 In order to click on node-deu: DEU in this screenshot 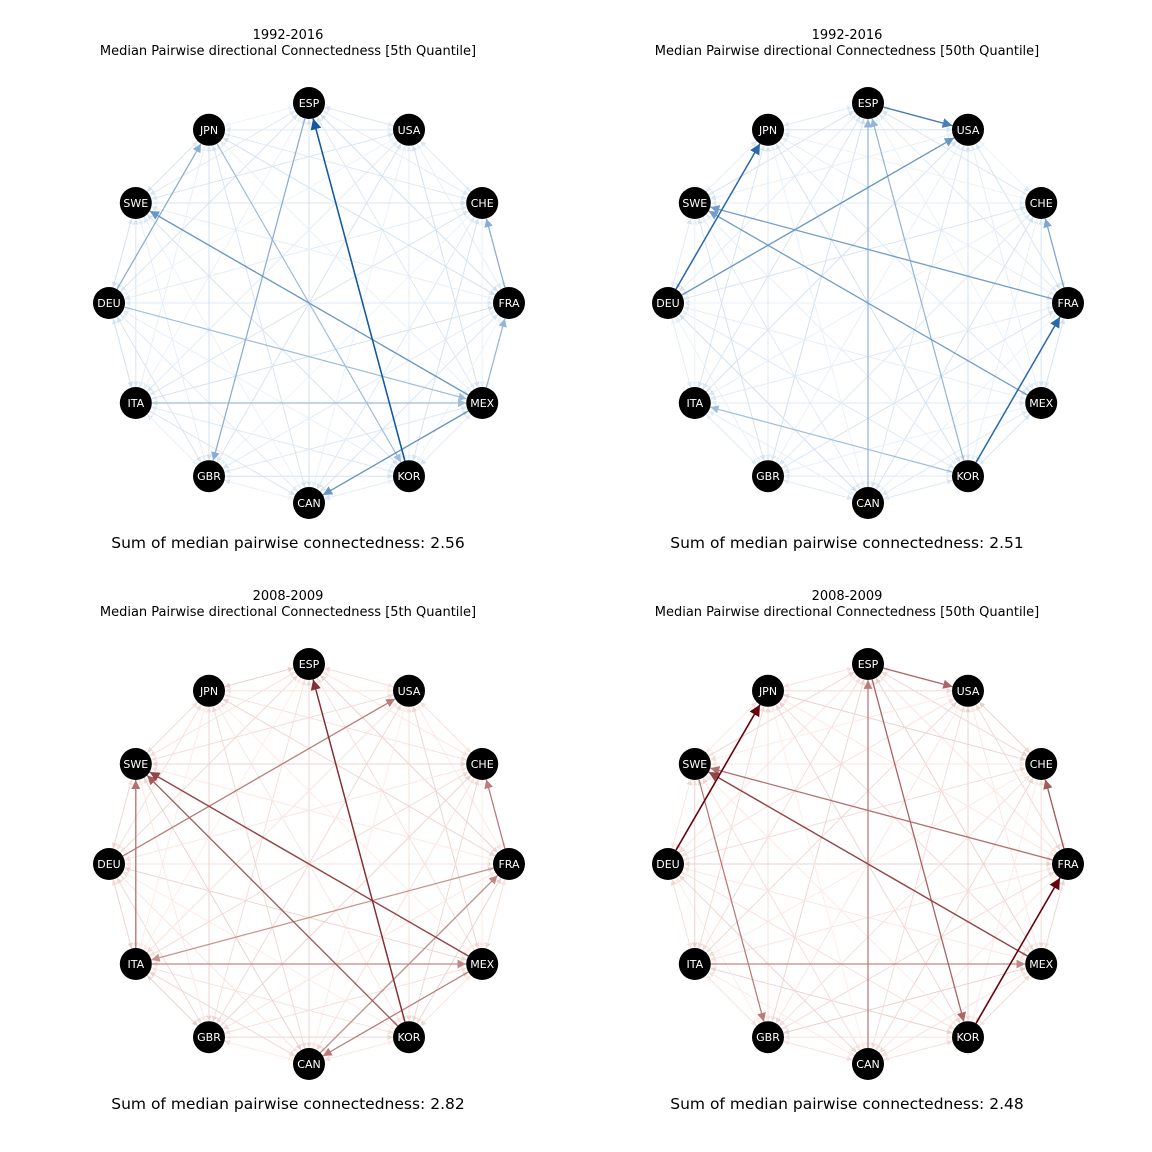, I will do `click(668, 303)`.